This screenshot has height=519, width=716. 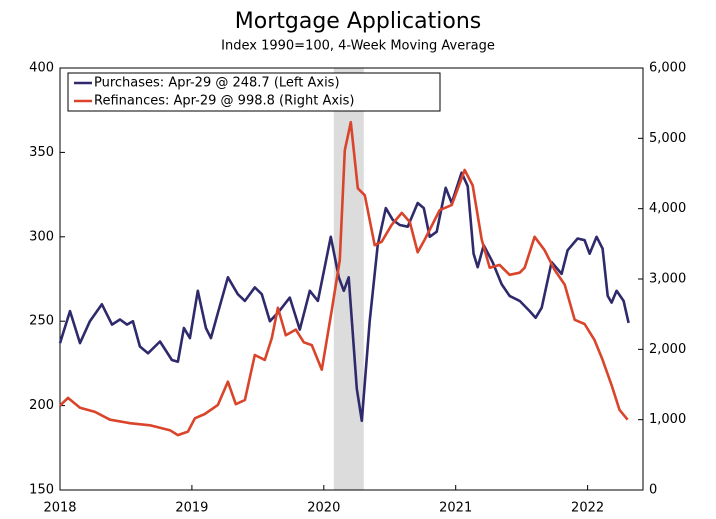 What do you see at coordinates (667, 208) in the screenshot?
I see `y2-tick-label: 4,000` at bounding box center [667, 208].